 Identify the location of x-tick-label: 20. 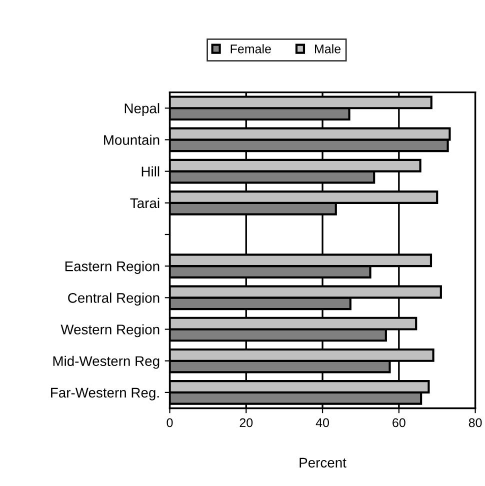
(246, 423).